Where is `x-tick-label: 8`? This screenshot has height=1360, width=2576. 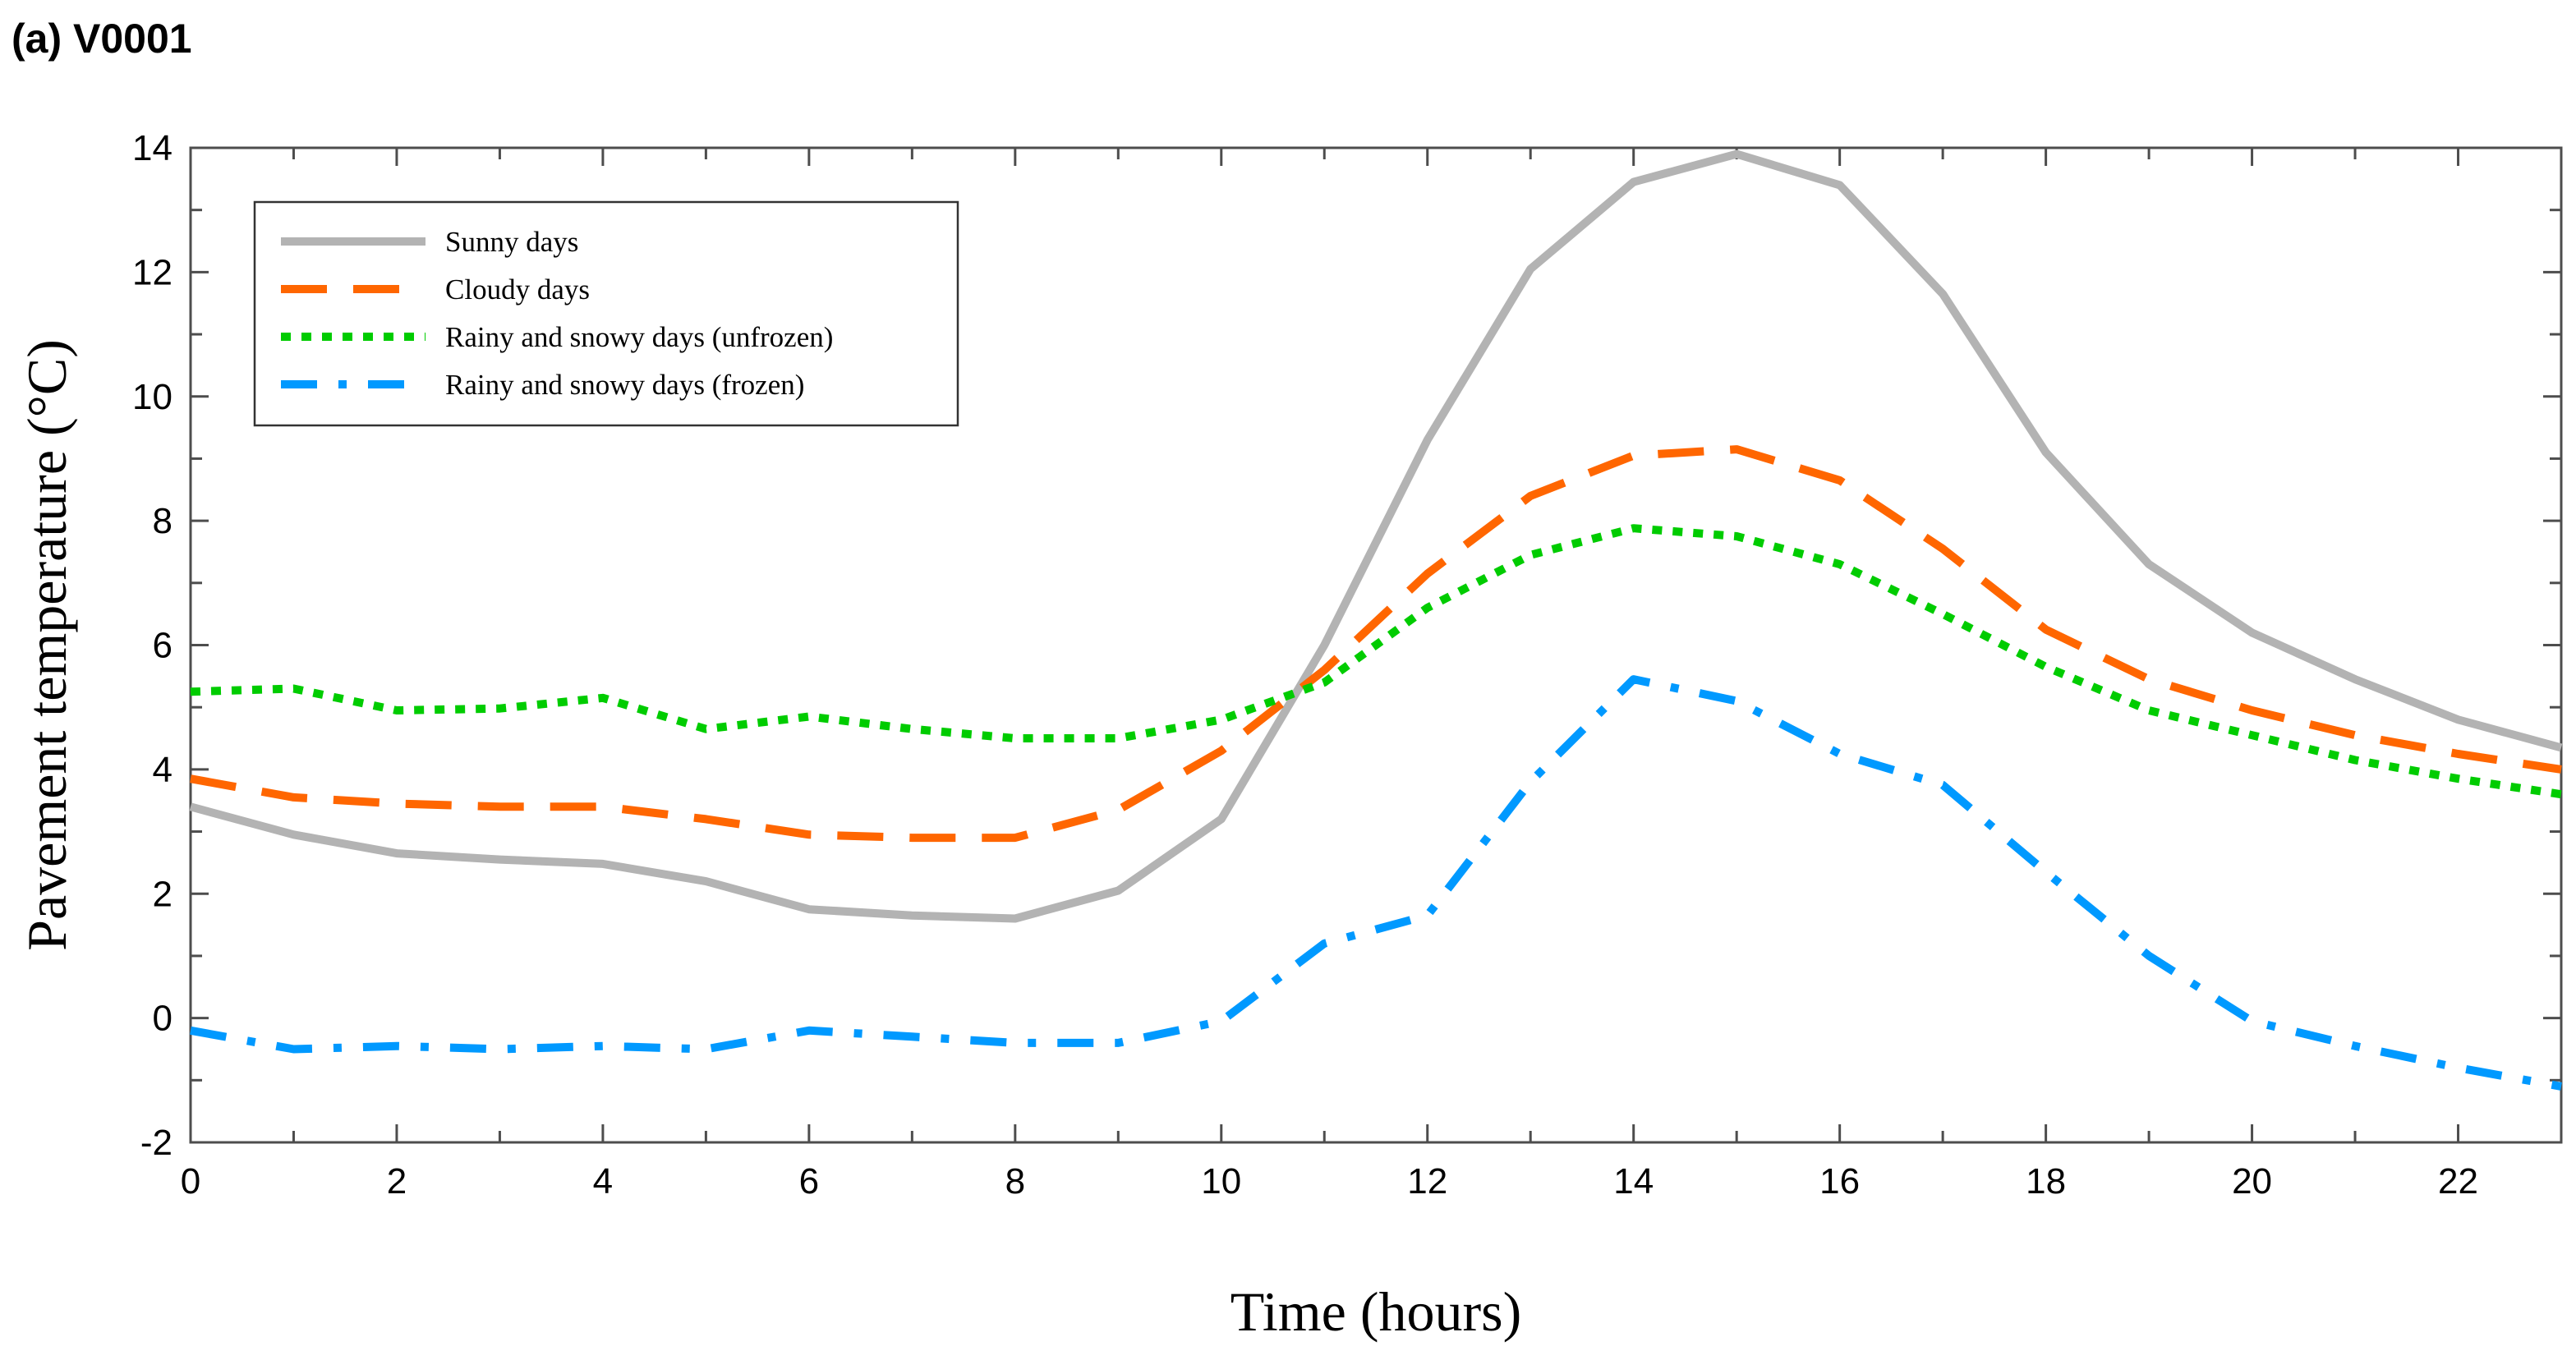 x-tick-label: 8 is located at coordinates (1015, 1181).